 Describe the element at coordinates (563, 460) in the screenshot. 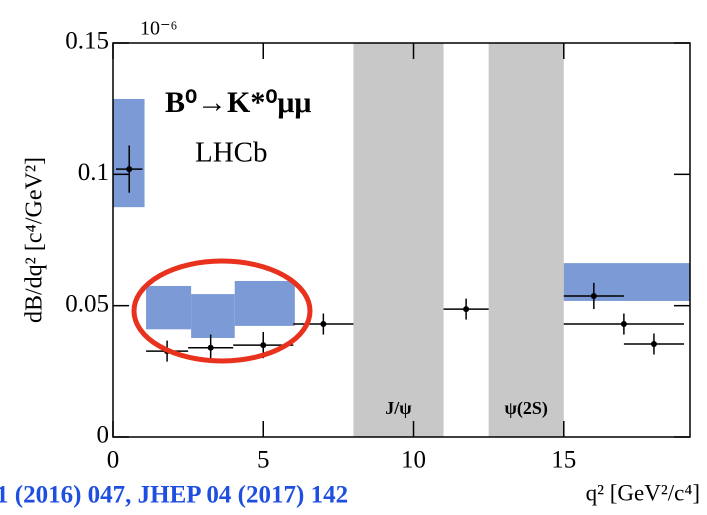

I see `x-tick-label: 15` at that location.